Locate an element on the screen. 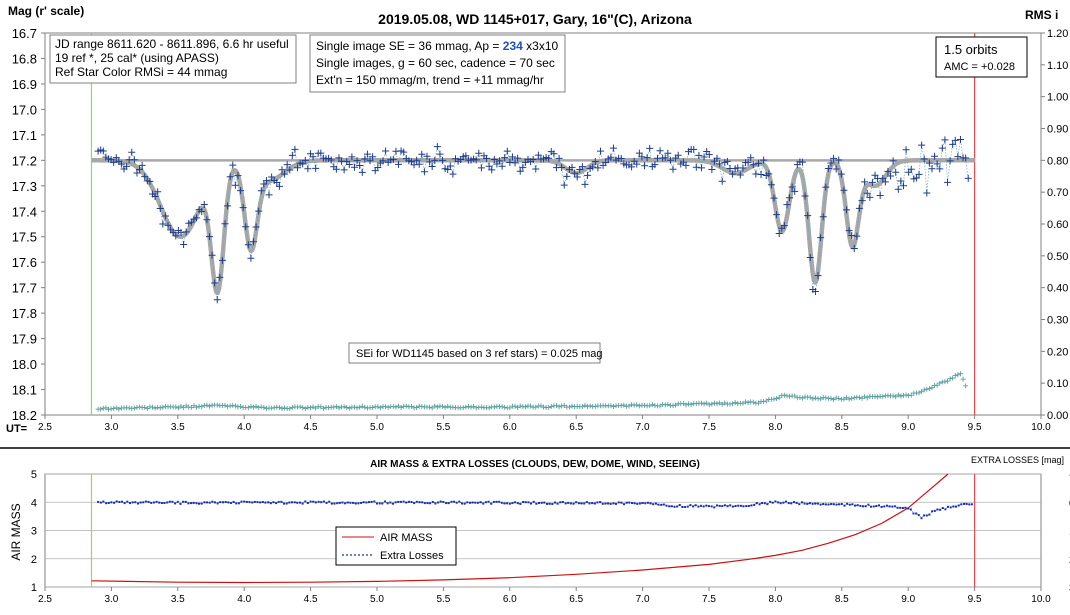 This screenshot has width=1070, height=615. bottom-x-tick-label: 10.0 is located at coordinates (1041, 599).